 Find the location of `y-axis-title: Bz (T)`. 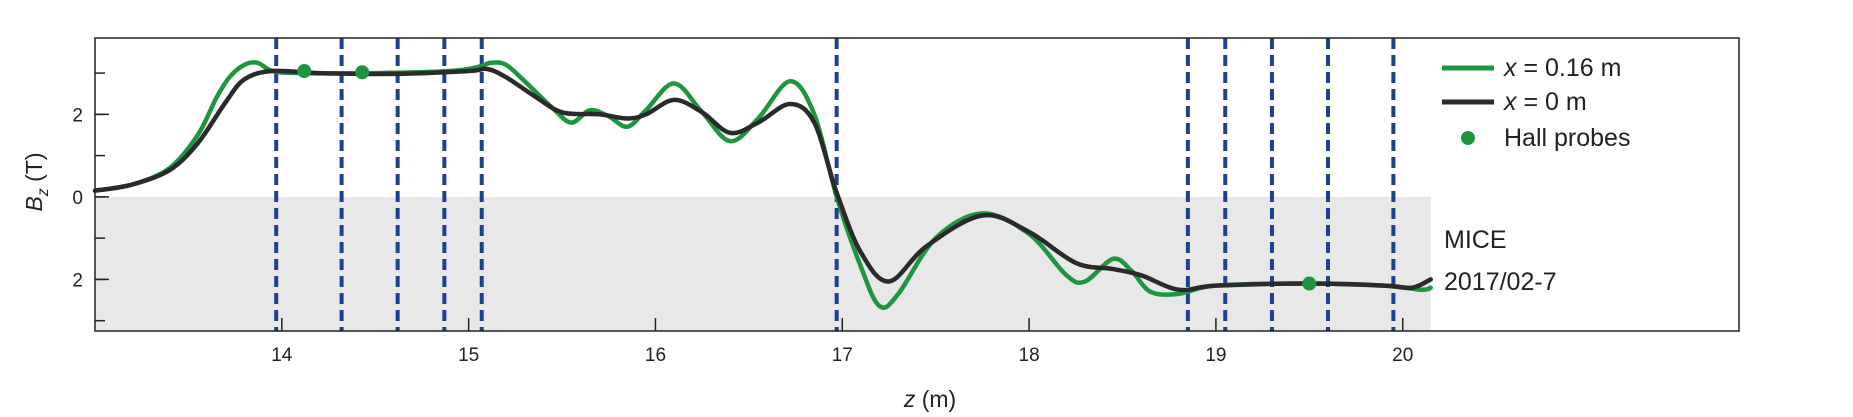

y-axis-title: Bz (T) is located at coordinates (36, 181).